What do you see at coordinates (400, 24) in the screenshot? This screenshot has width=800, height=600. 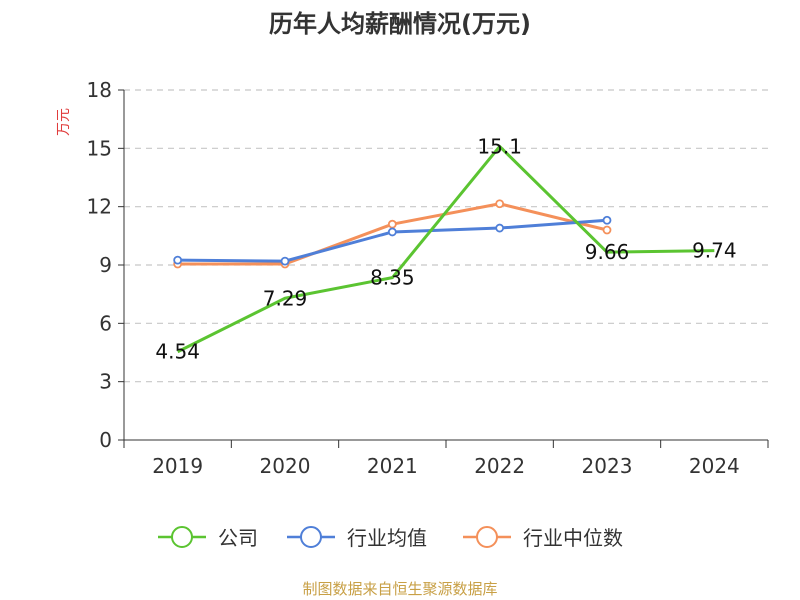 I see `chart-title: 历年人均薪酬情况(万元)` at bounding box center [400, 24].